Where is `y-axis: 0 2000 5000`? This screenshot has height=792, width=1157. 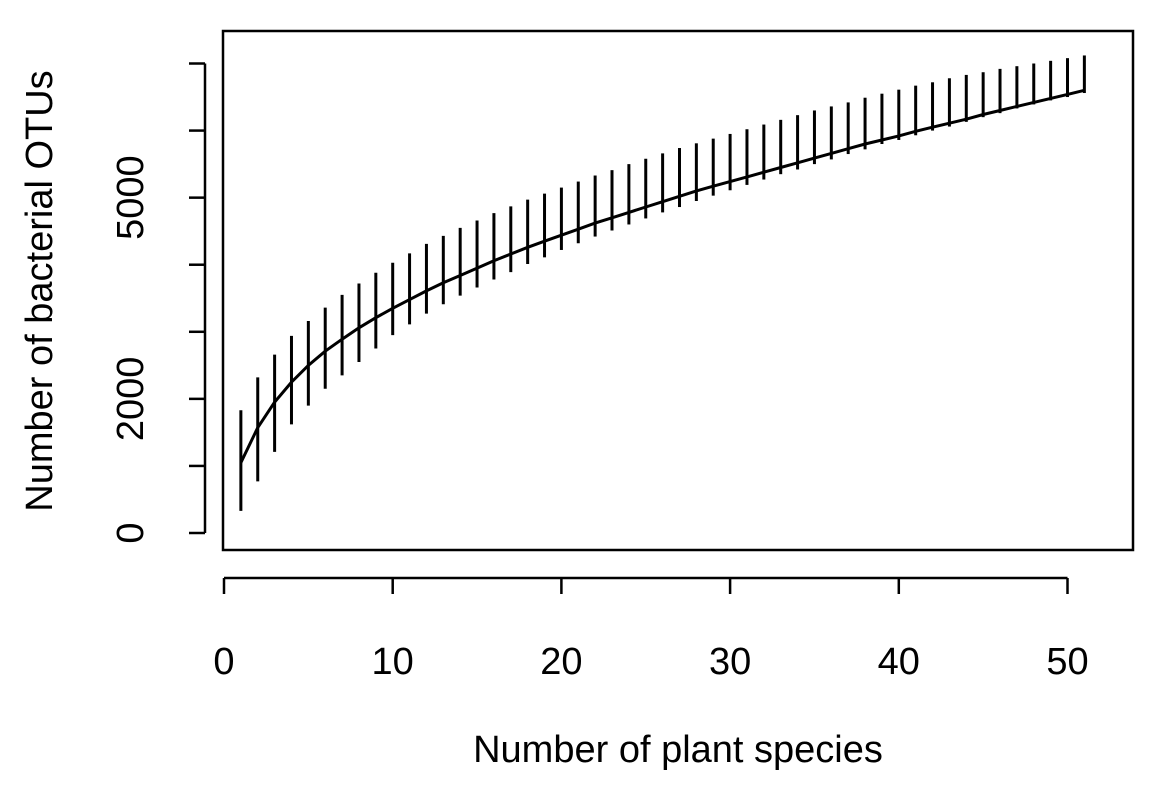
y-axis: 0 2000 5000 is located at coordinates (158, 303).